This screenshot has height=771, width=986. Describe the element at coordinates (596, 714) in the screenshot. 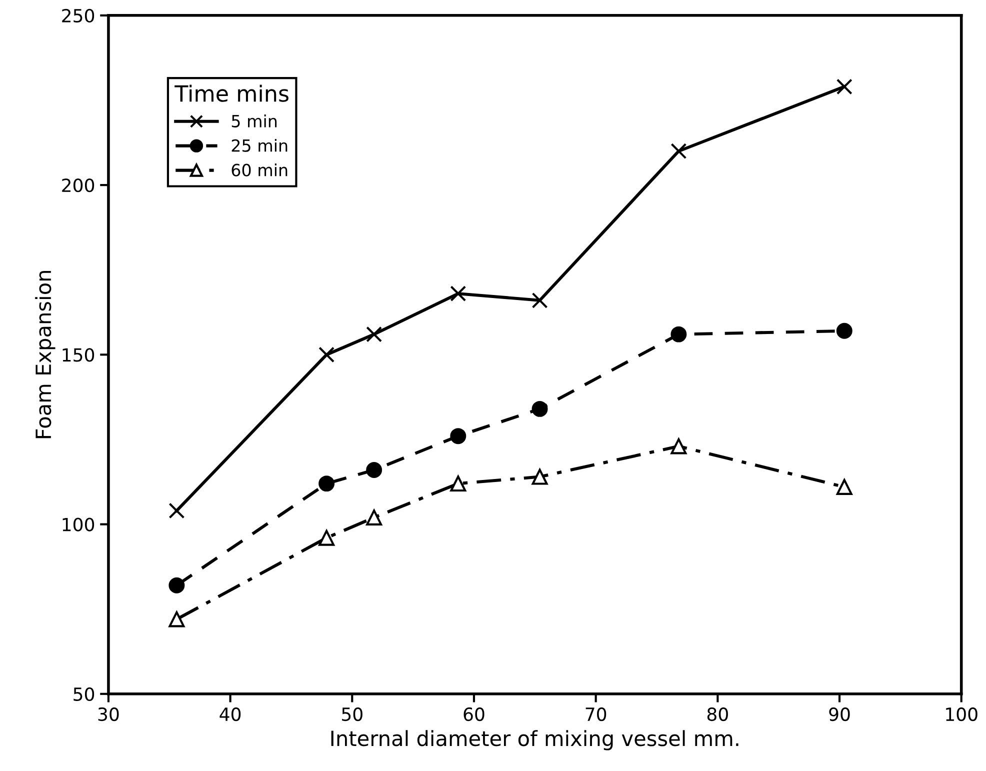

I see `x-tick-label: 70` at that location.